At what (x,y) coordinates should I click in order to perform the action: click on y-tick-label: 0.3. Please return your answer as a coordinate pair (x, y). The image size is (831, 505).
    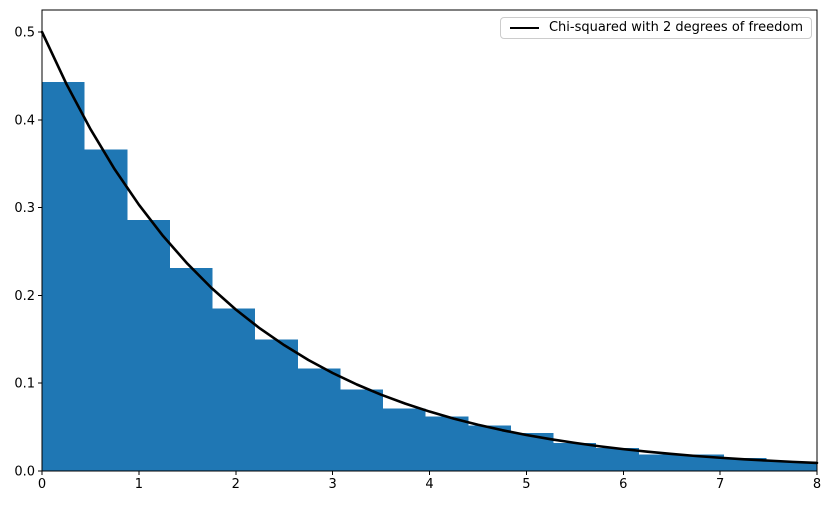
    Looking at the image, I should click on (24, 208).